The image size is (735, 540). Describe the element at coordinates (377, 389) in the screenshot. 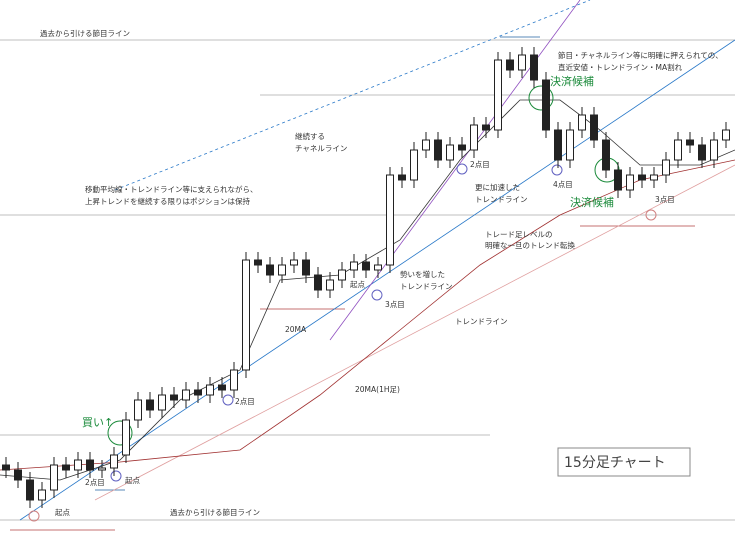

I see `annotation: 20MA(1H足)` at that location.